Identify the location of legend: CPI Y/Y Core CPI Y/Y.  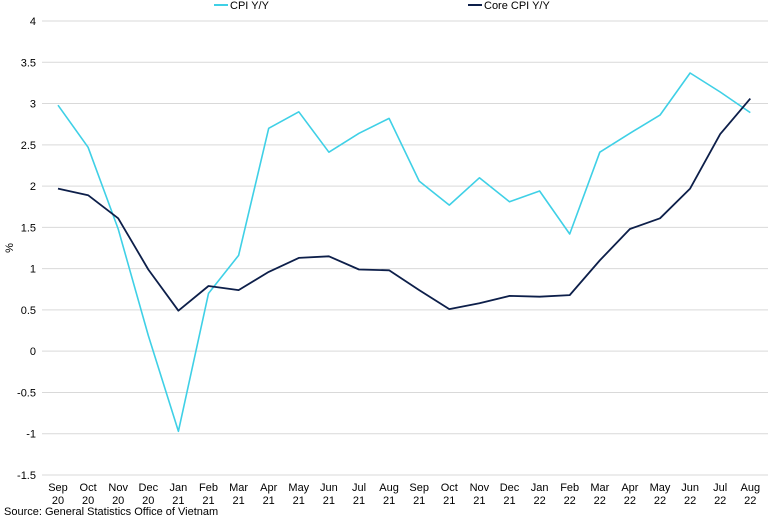
(382, 6).